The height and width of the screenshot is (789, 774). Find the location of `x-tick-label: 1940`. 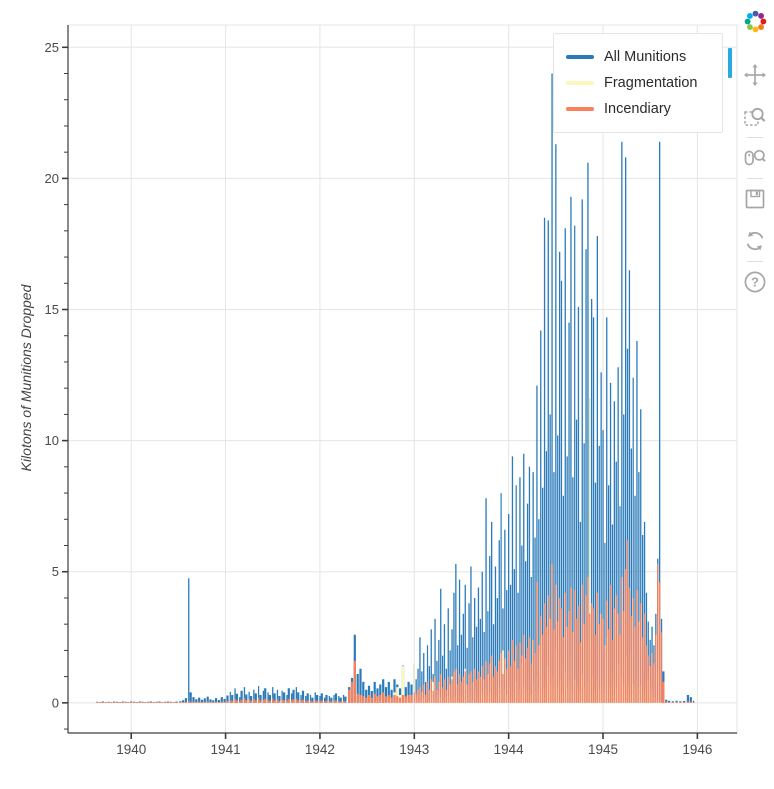

x-tick-label: 1940 is located at coordinates (131, 749).